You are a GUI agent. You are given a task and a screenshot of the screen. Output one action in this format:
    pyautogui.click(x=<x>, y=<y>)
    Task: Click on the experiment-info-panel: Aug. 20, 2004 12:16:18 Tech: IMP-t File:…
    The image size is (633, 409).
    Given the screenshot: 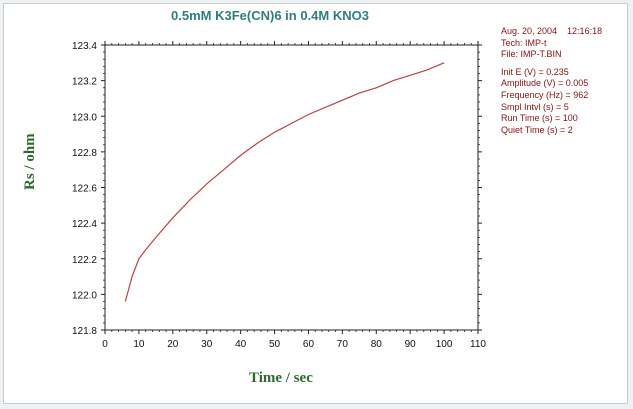 What is the action you would take?
    pyautogui.click(x=551, y=81)
    